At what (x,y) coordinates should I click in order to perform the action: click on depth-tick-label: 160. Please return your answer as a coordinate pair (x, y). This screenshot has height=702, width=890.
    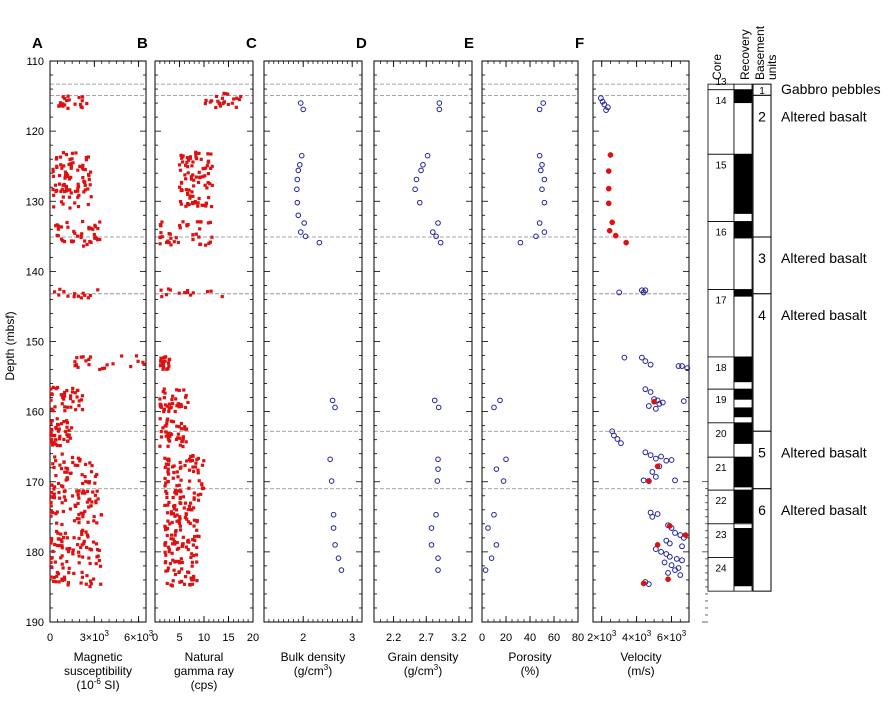
    Looking at the image, I should click on (35, 413).